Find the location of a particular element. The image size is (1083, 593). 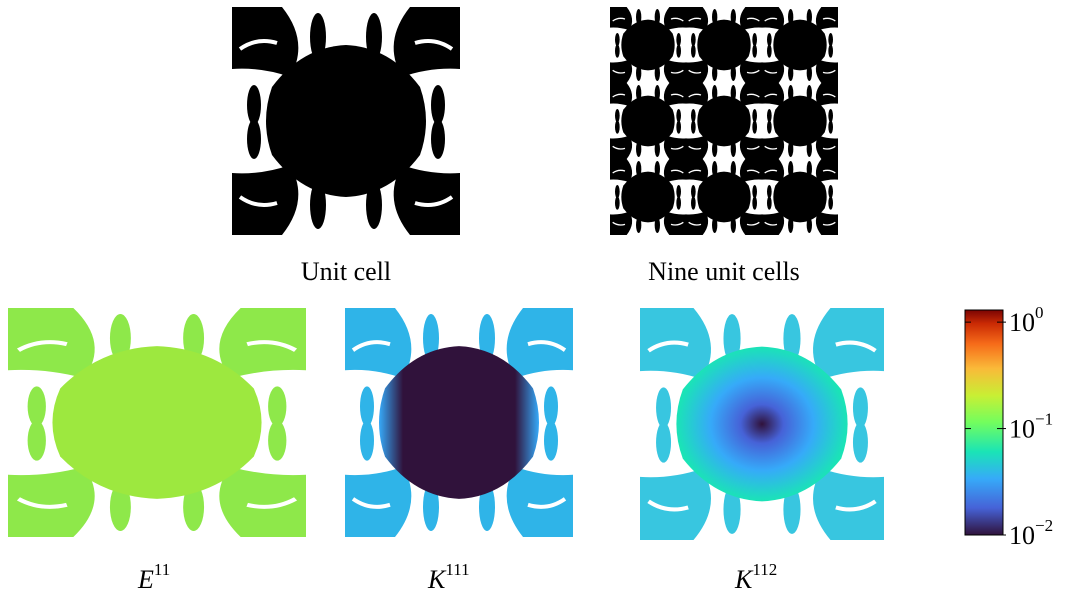

k111-field is located at coordinates (459, 422).